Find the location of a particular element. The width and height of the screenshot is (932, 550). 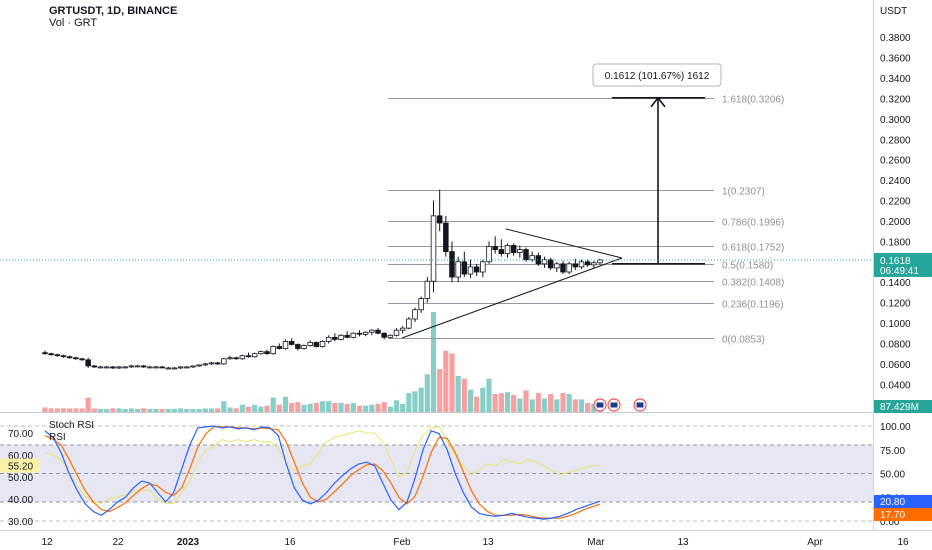

price-axis-tick: 0.3600 is located at coordinates (895, 59).